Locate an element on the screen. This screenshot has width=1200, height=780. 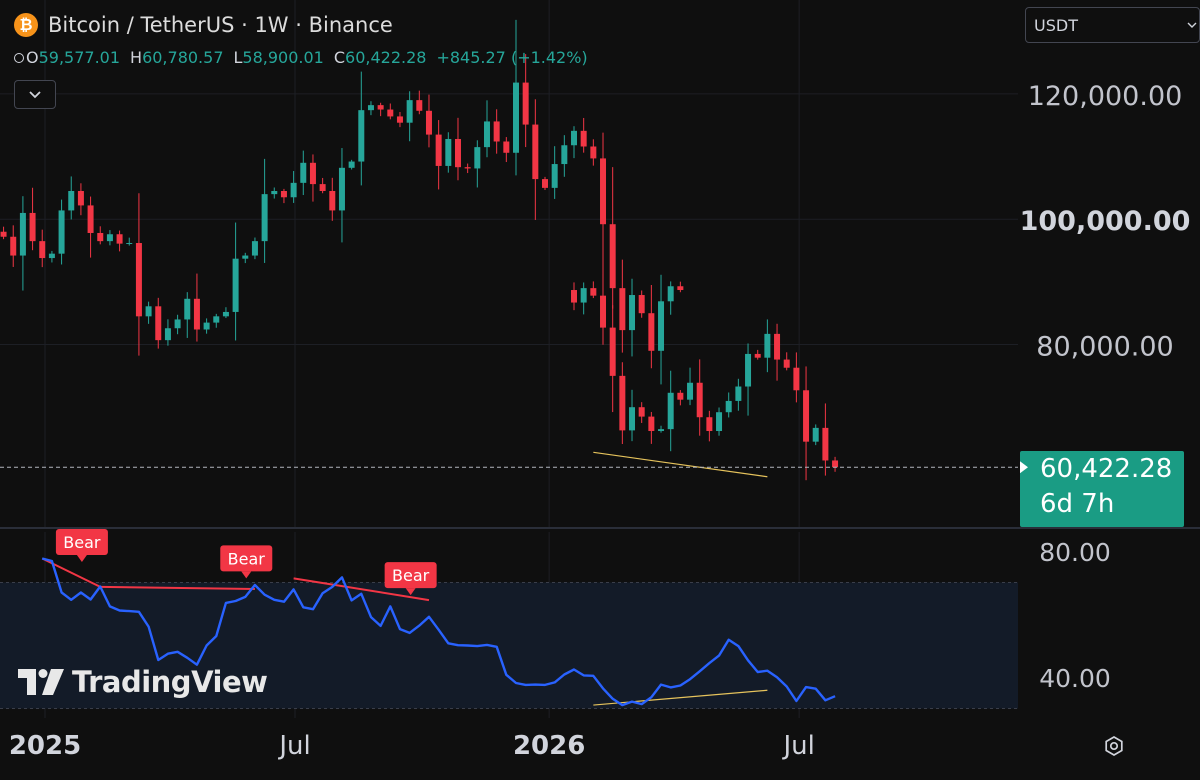
ohlc-low: L58,900.01 is located at coordinates (278, 57).